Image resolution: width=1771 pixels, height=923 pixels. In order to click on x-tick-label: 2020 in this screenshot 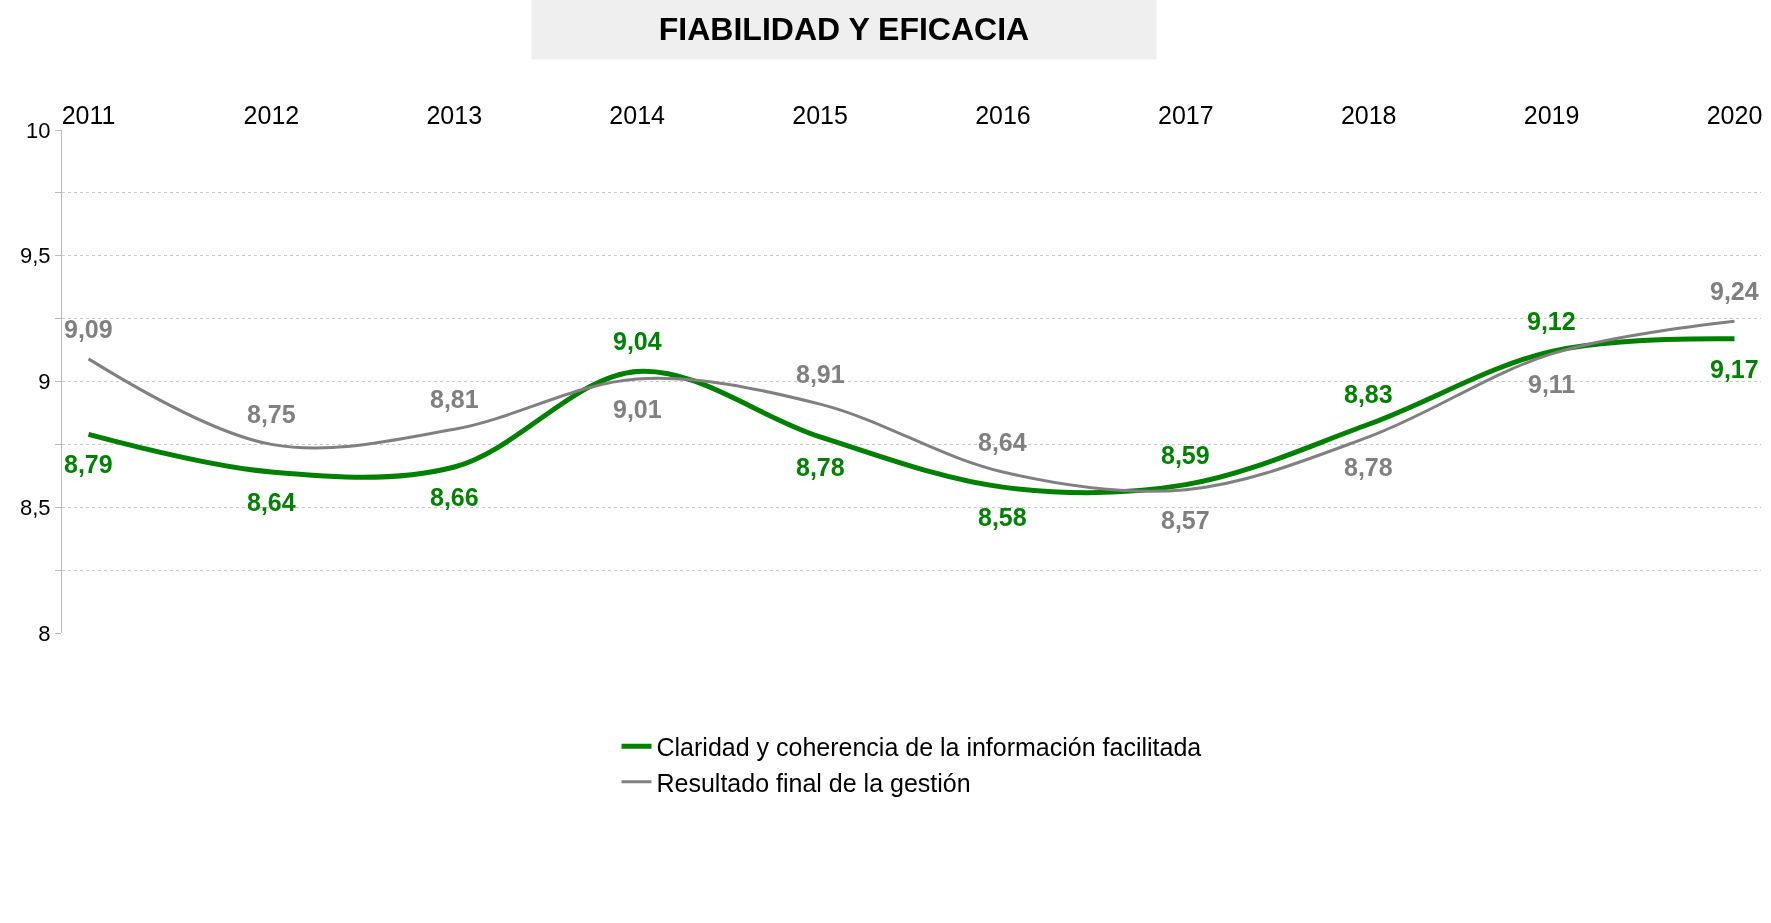, I will do `click(1734, 115)`.